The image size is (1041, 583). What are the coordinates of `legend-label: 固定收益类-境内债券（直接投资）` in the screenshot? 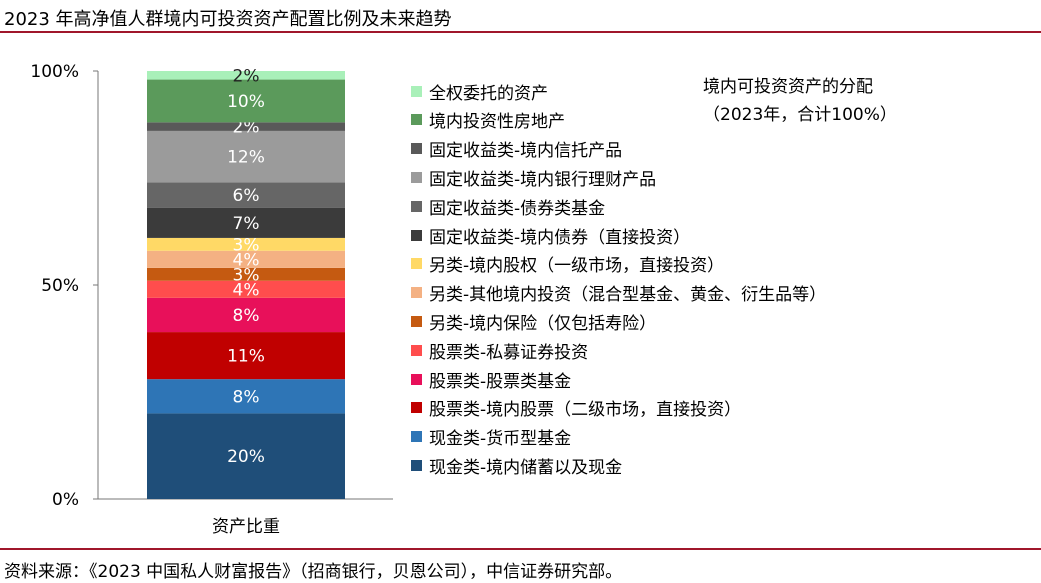 It's located at (560, 237).